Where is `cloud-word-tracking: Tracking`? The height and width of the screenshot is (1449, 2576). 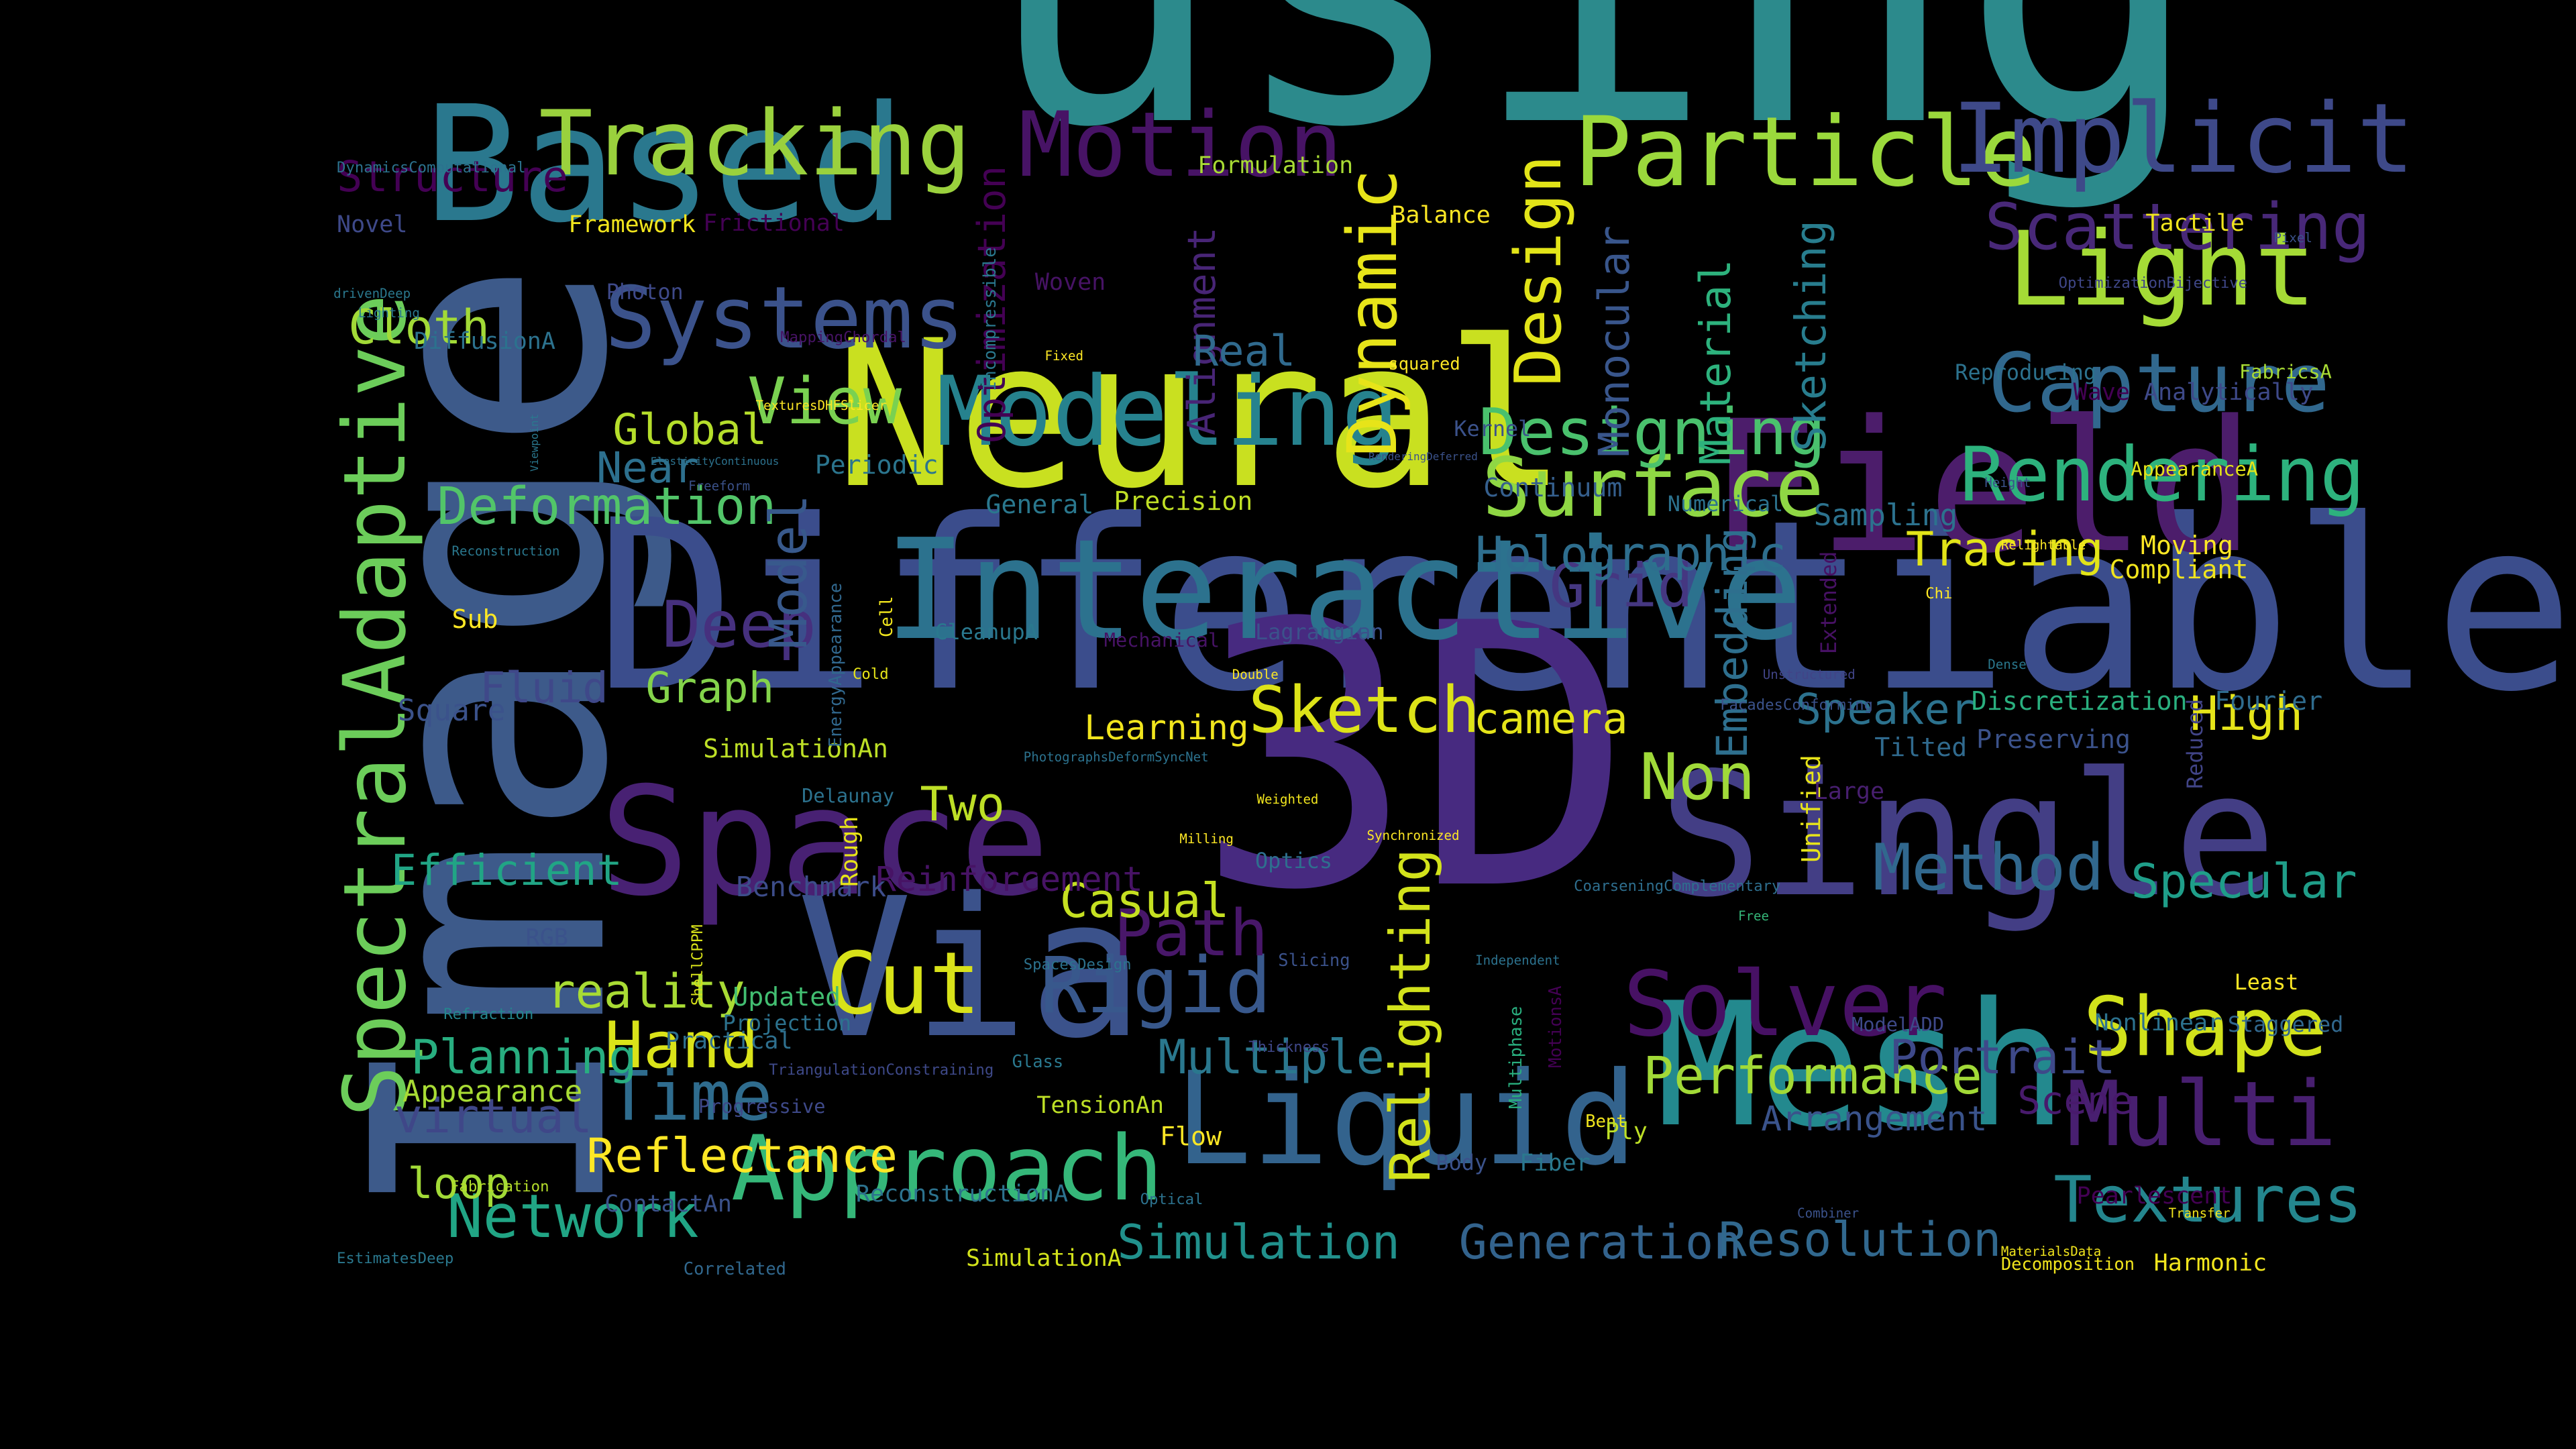 cloud-word-tracking: Tracking is located at coordinates (755, 143).